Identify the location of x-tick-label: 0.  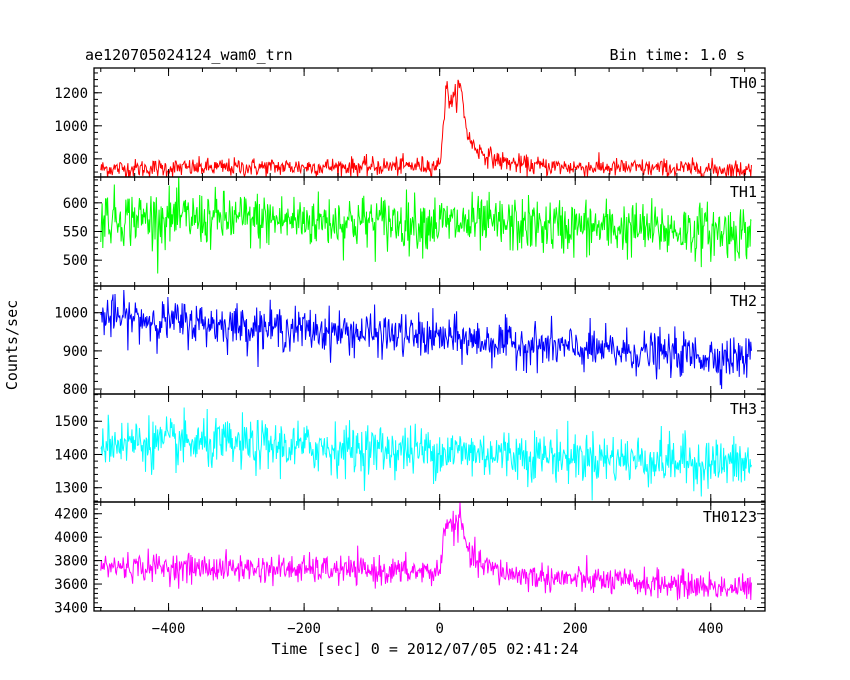
(439, 629).